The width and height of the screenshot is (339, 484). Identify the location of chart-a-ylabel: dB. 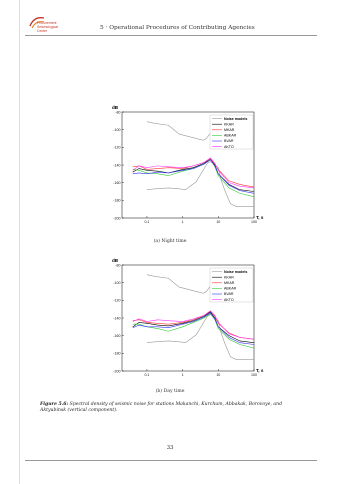
(115, 107).